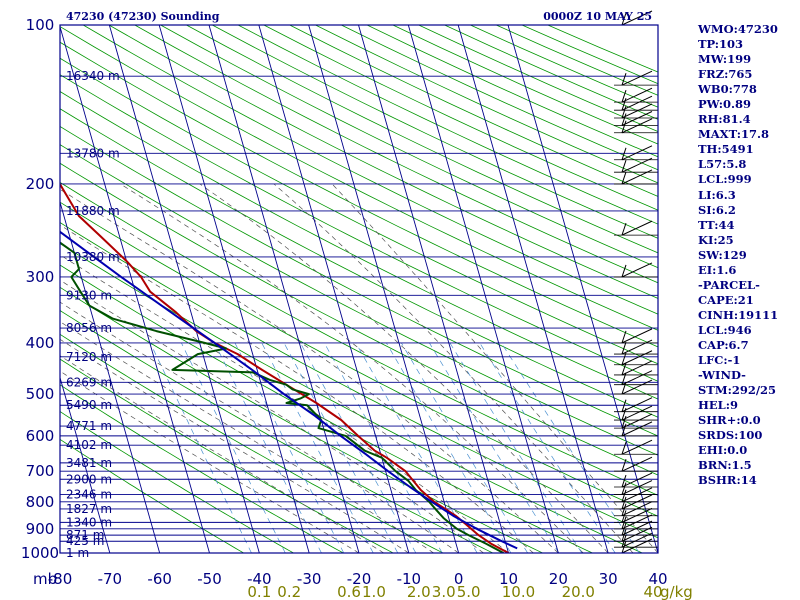 This screenshot has height=600, width=800. Describe the element at coordinates (93, 211) in the screenshot. I see `height-label: 11880 m` at that location.